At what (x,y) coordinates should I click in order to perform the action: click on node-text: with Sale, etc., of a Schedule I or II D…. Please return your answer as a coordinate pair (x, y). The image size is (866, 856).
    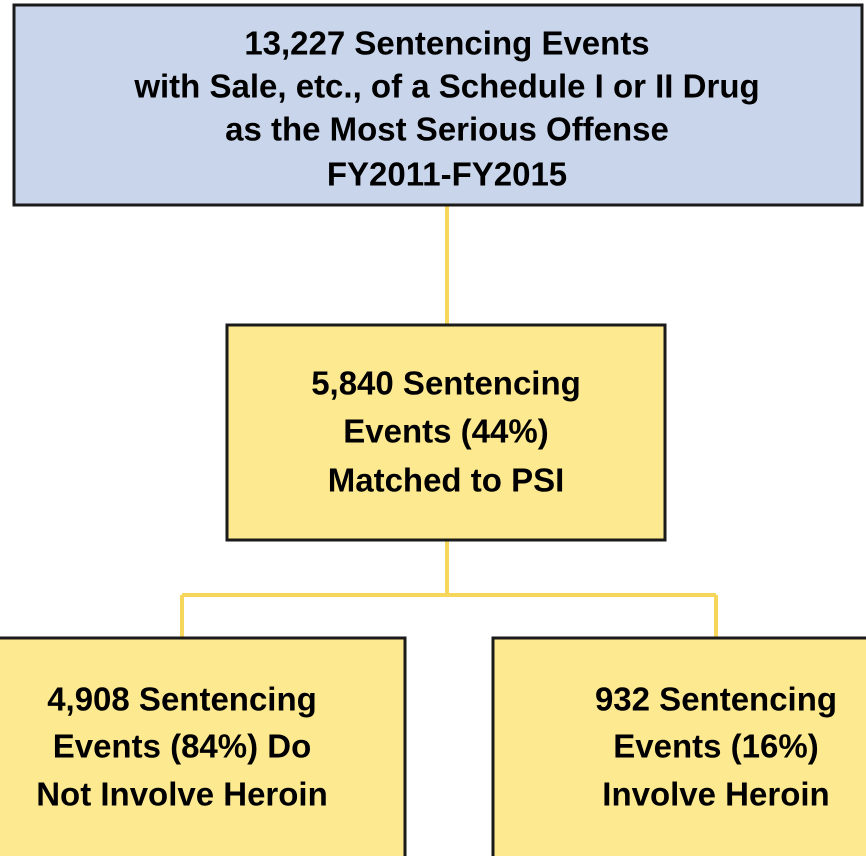
    Looking at the image, I should click on (446, 86).